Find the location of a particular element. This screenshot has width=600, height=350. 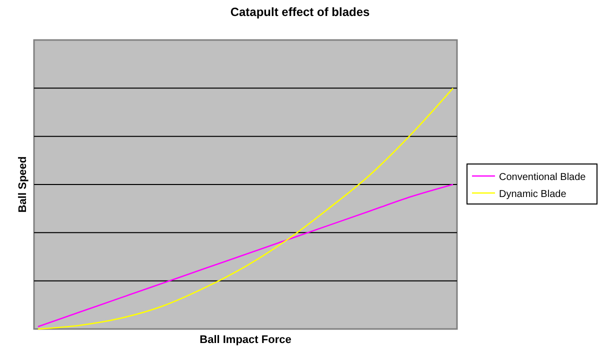

y-axis-title: Ball Speed is located at coordinates (23, 184).